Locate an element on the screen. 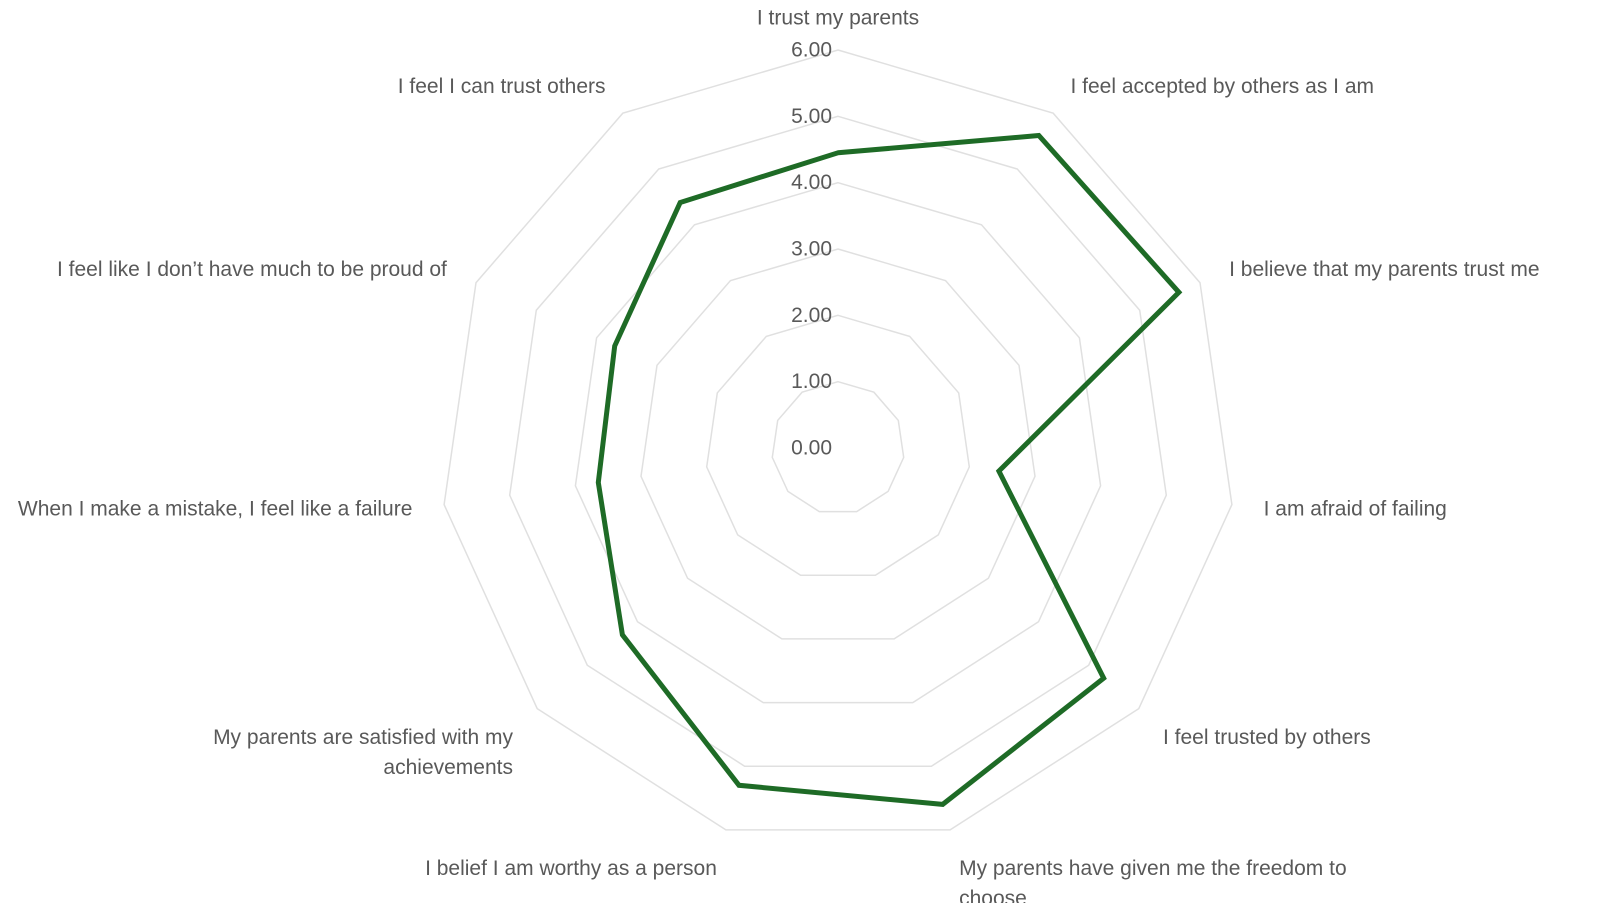 The height and width of the screenshot is (903, 1609). tick-label: 5.00 is located at coordinates (811, 116).